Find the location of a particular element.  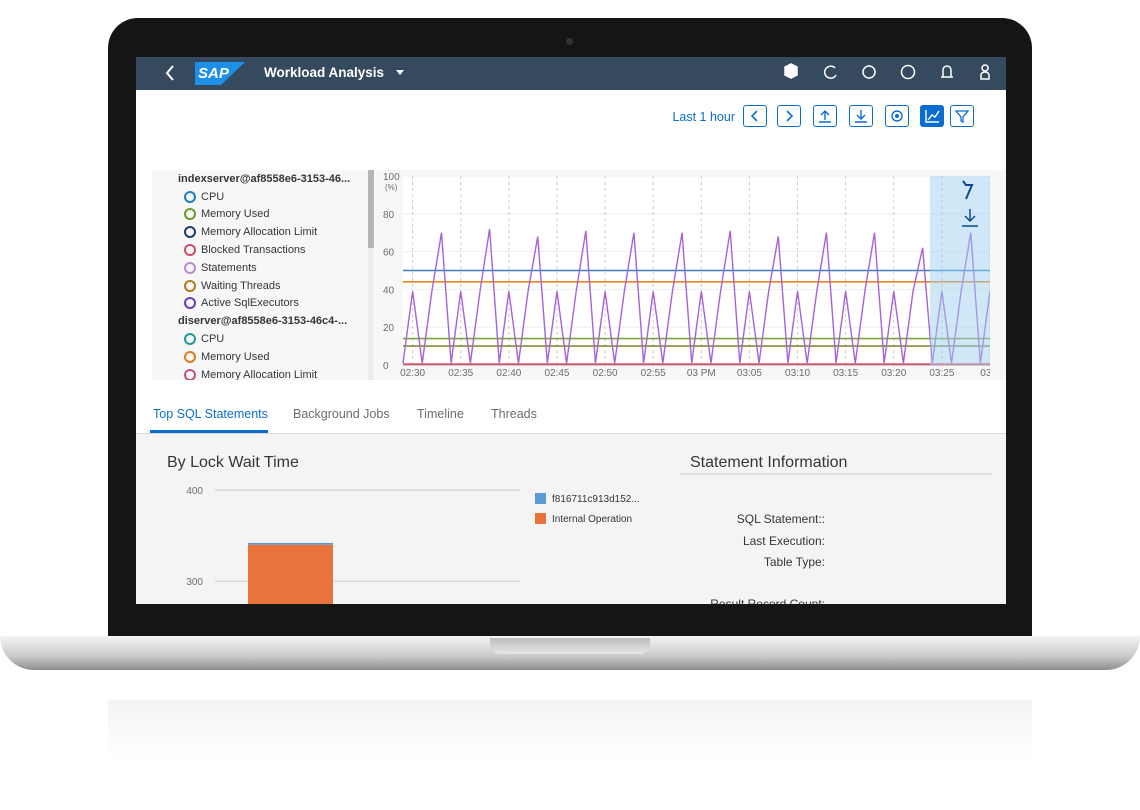

upload-button is located at coordinates (825, 116).